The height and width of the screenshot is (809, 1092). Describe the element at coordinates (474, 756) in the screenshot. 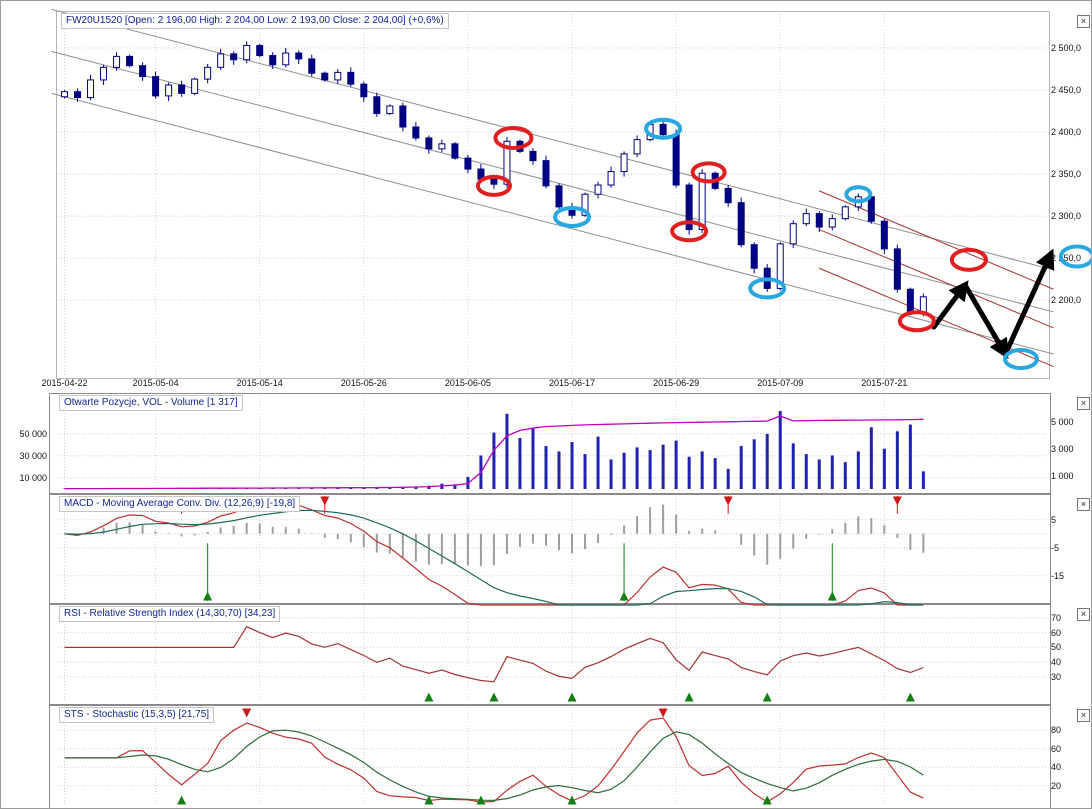

I see `sts-signal-markers` at that location.